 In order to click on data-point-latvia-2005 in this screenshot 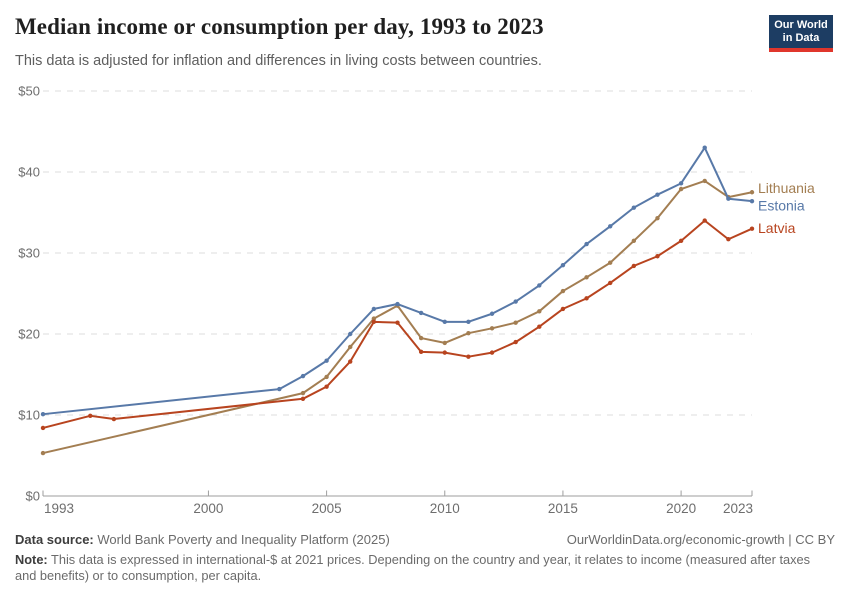, I will do `click(326, 386)`.